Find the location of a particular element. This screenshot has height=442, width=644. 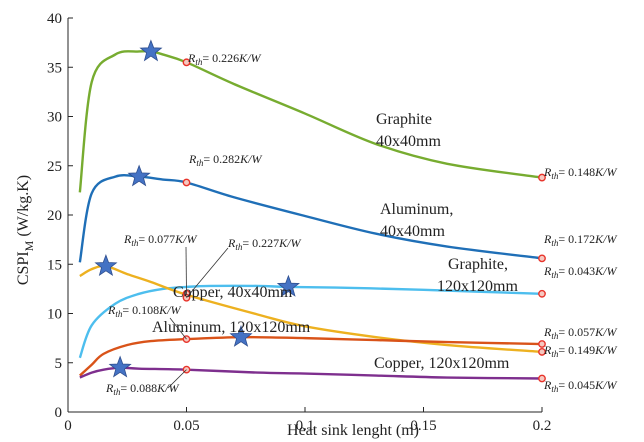

y-tick-label: 5 is located at coordinates (59, 364).